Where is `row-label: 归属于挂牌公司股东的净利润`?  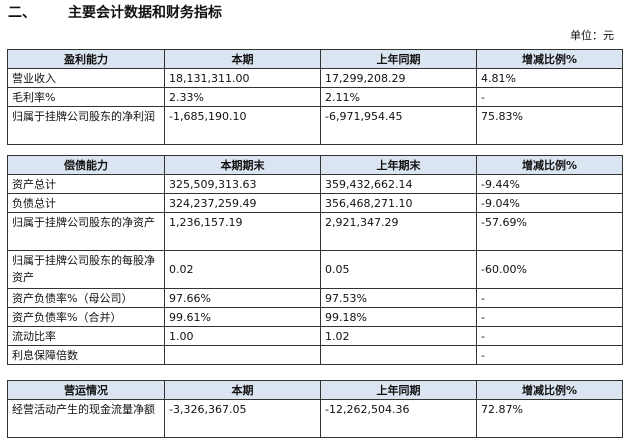 row-label: 归属于挂牌公司股东的净利润 is located at coordinates (86, 125).